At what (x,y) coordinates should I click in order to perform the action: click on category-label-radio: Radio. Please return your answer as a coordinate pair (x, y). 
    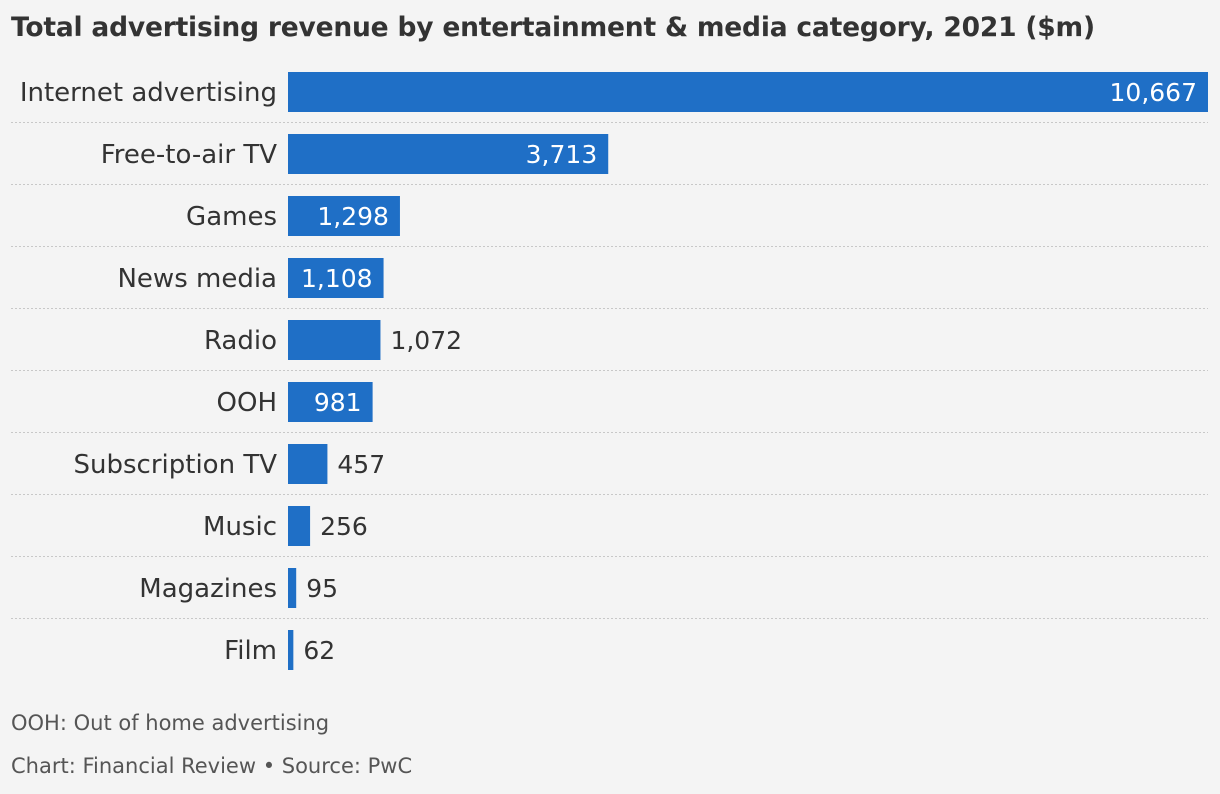
    Looking at the image, I should click on (240, 341).